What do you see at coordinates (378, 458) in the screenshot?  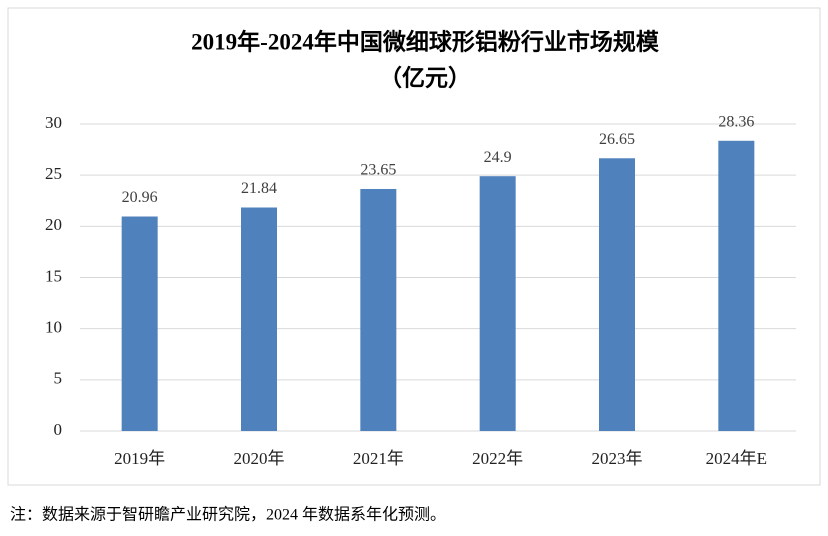 I see `x-tick-label: 2021年` at bounding box center [378, 458].